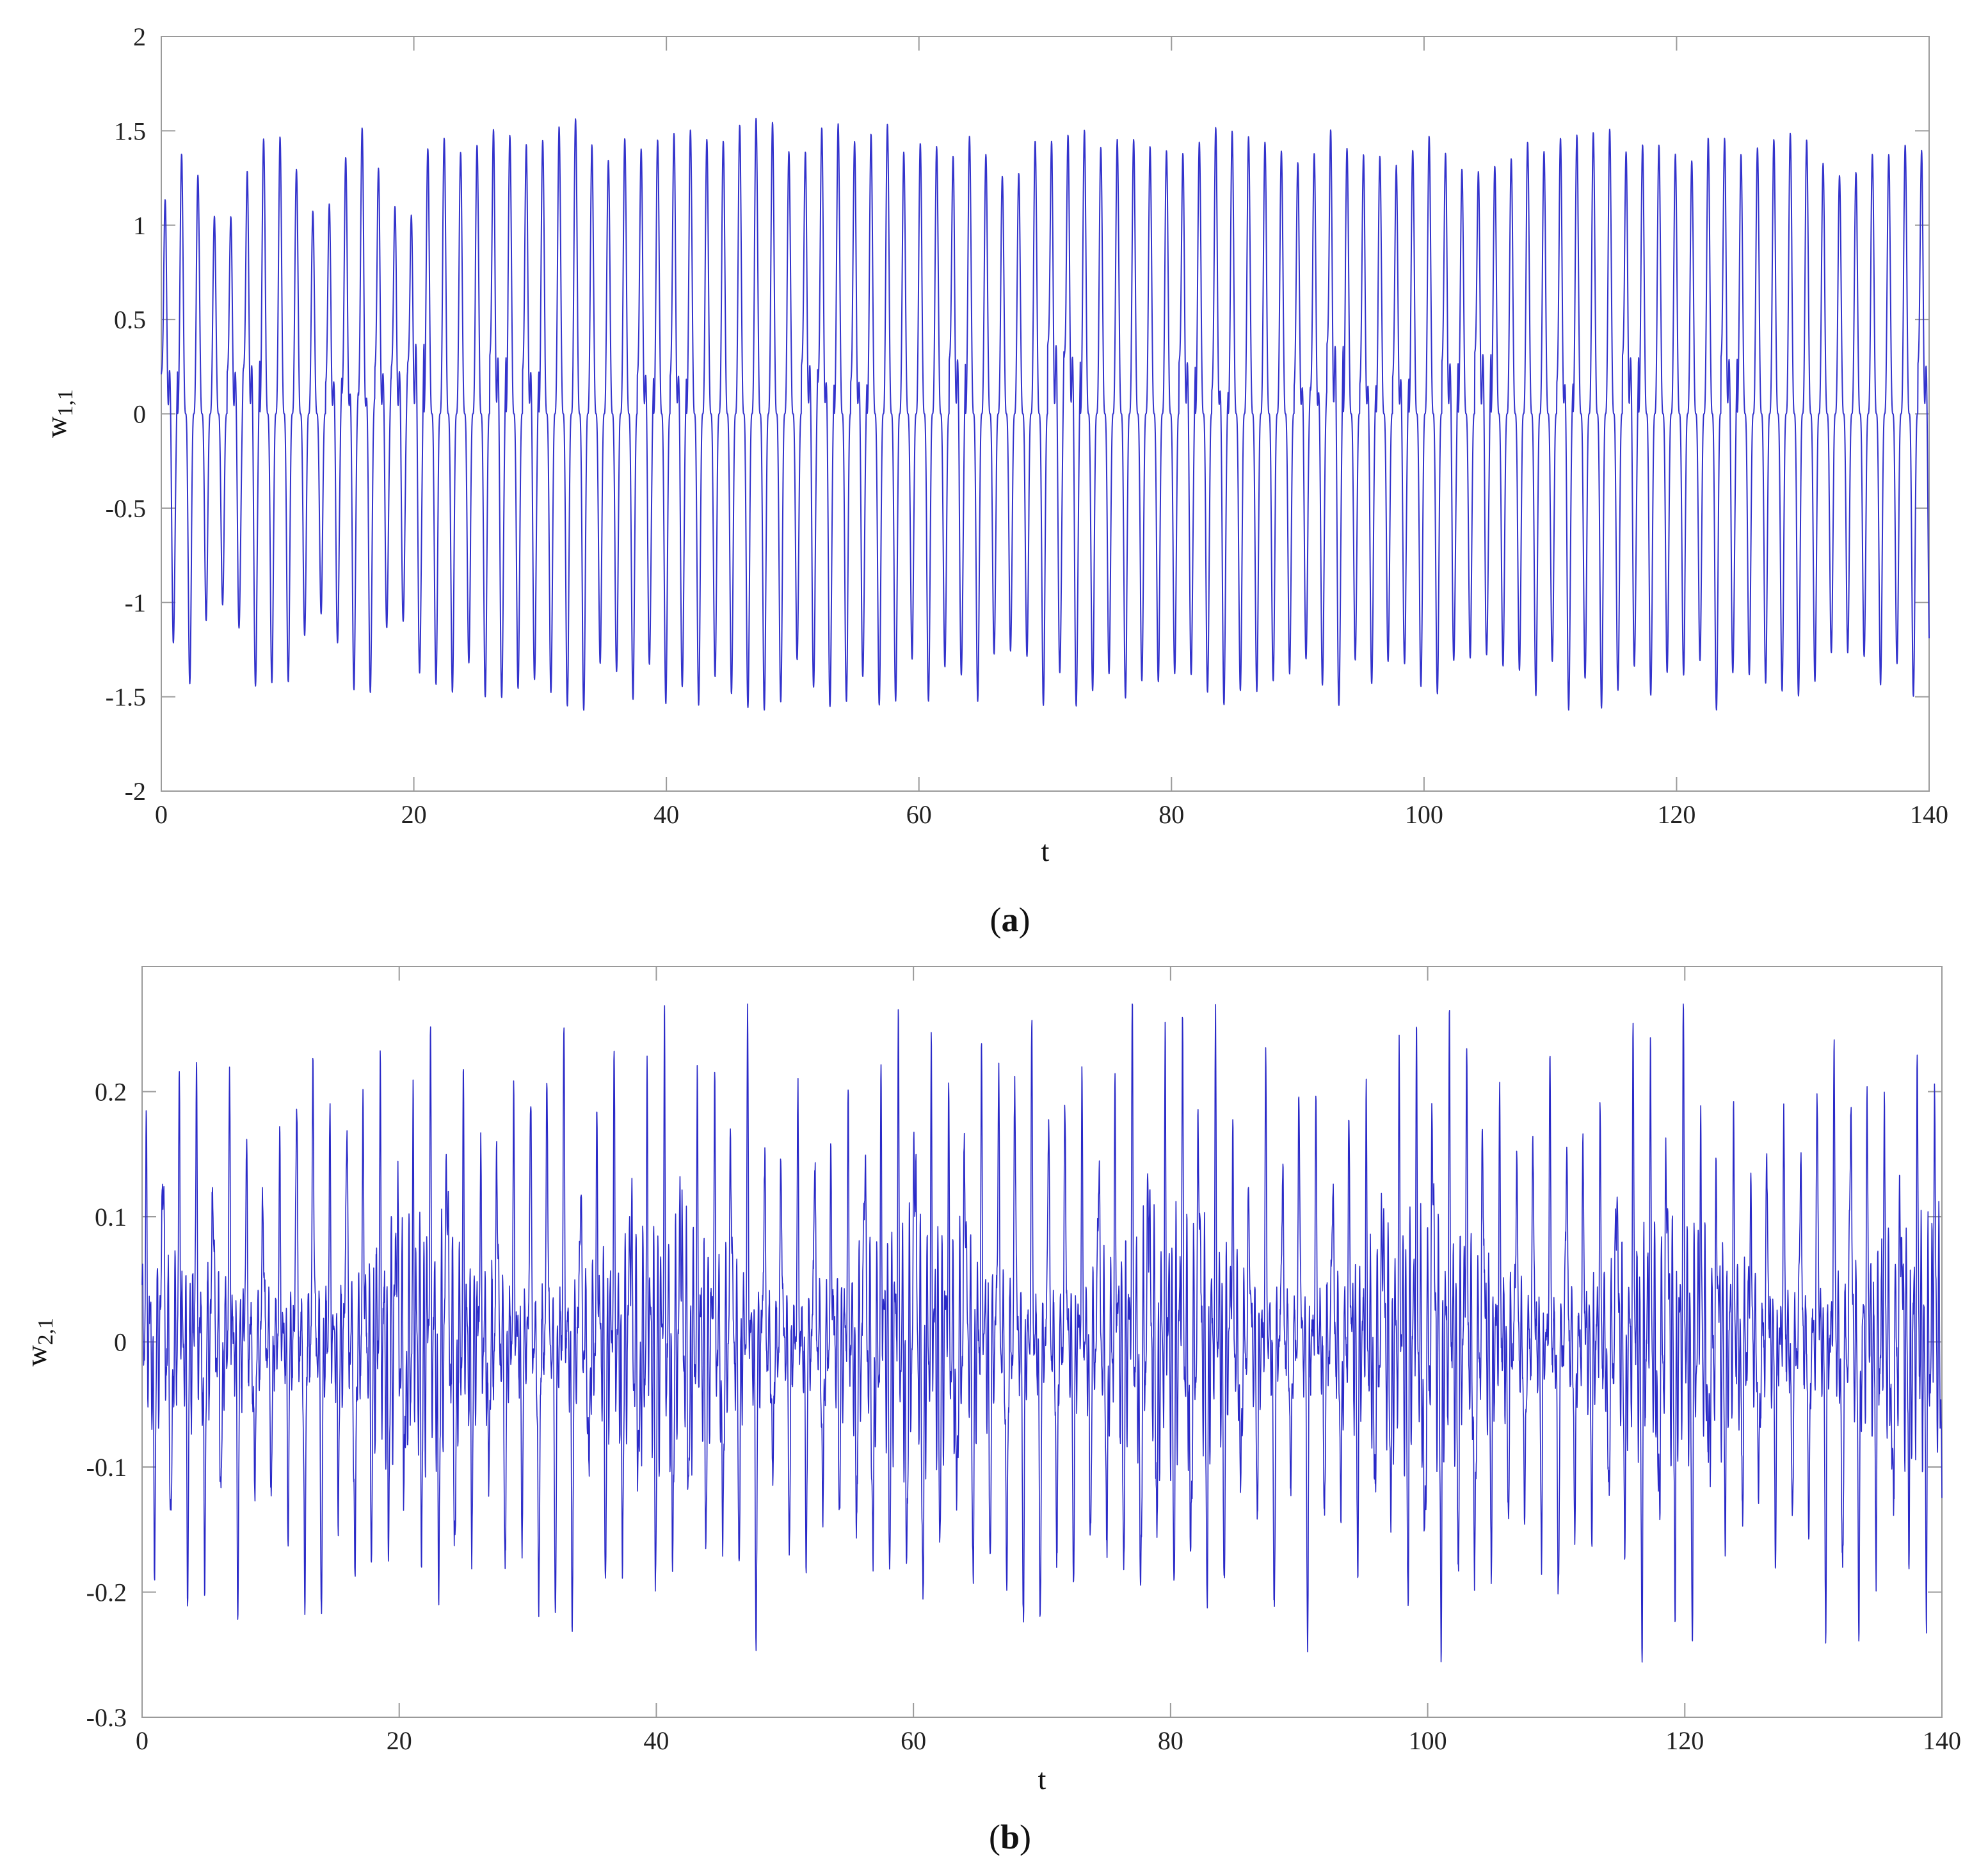  I want to click on panel-a-x-tick-labels: 0 20 40 60 80 100 120 140, so click(1051, 814).